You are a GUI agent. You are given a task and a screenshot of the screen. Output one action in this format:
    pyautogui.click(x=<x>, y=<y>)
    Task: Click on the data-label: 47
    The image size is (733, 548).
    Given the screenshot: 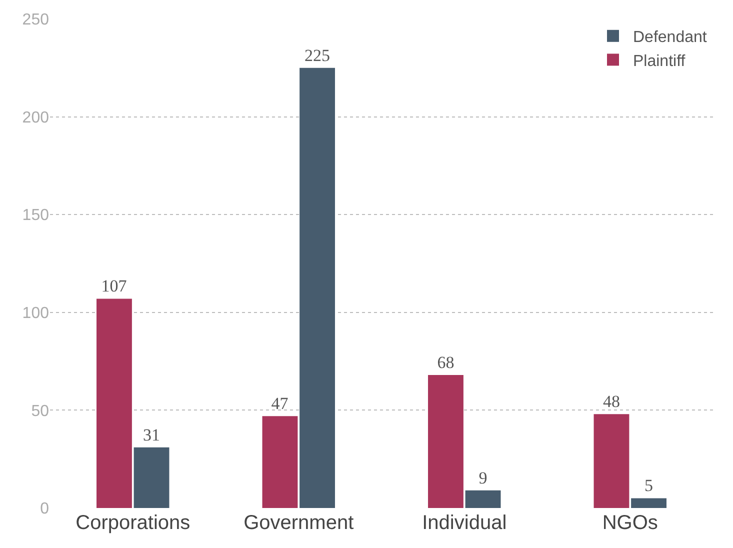 What is the action you would take?
    pyautogui.click(x=280, y=404)
    